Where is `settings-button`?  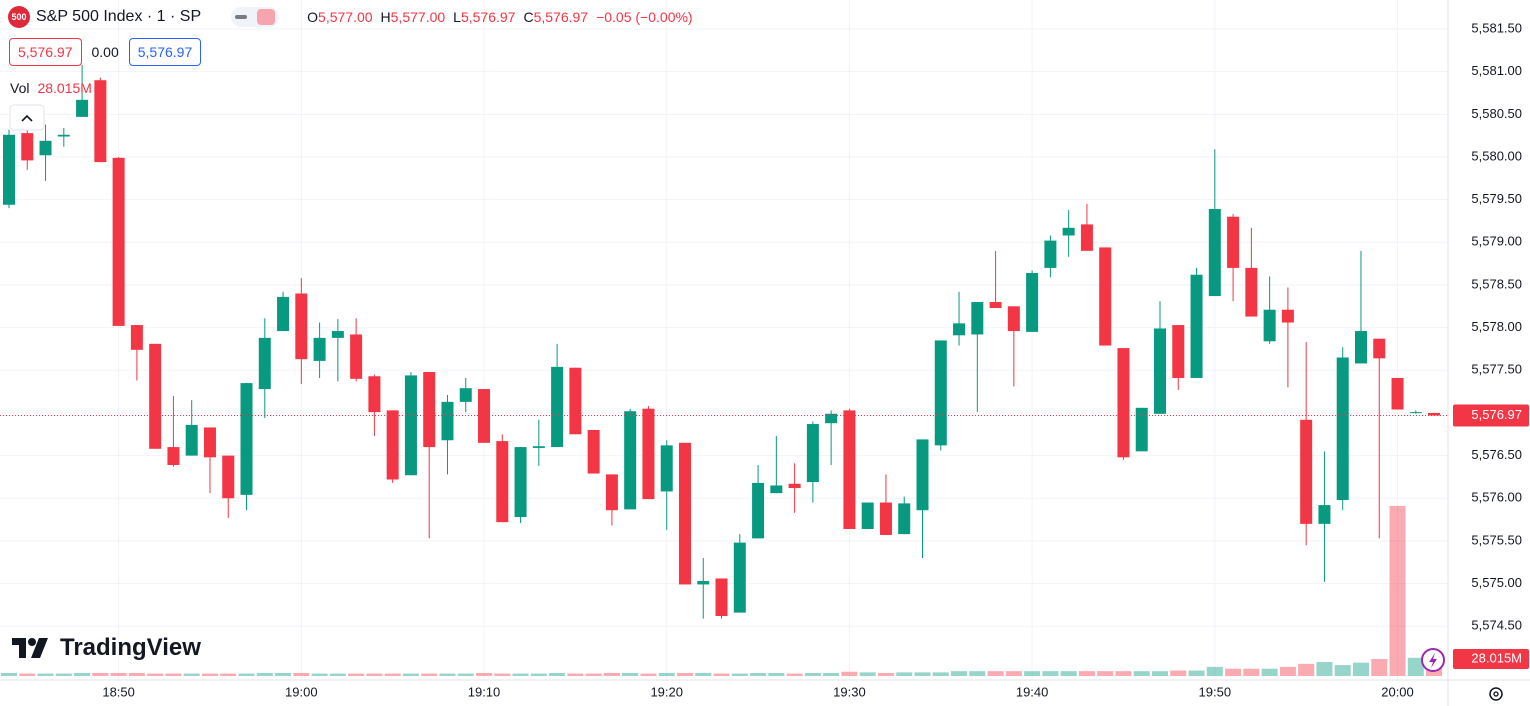
settings-button is located at coordinates (1496, 694).